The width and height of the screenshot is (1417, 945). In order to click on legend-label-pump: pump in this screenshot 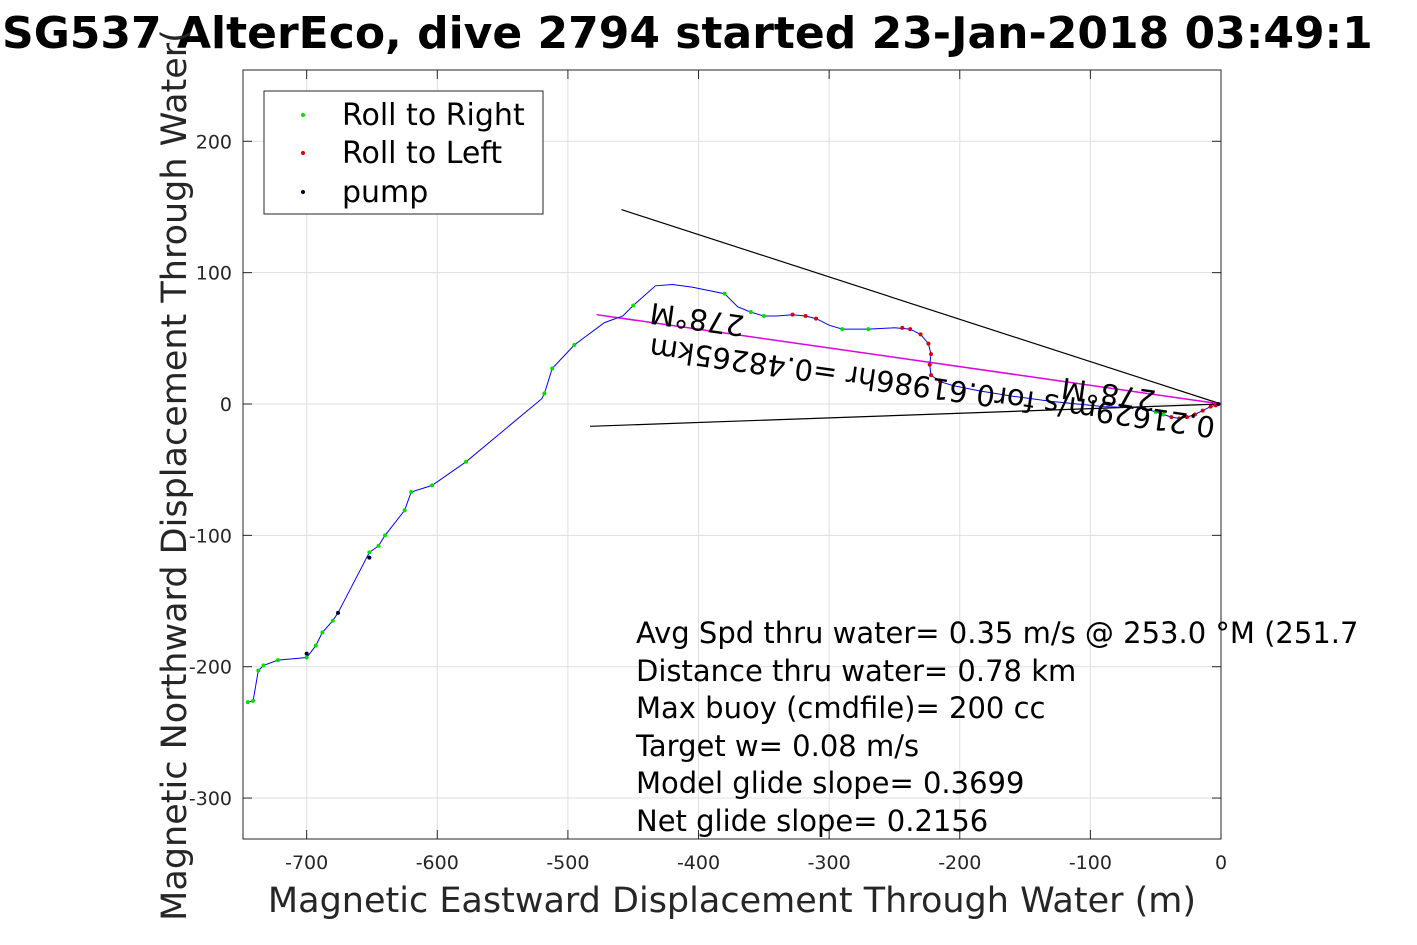, I will do `click(385, 192)`.